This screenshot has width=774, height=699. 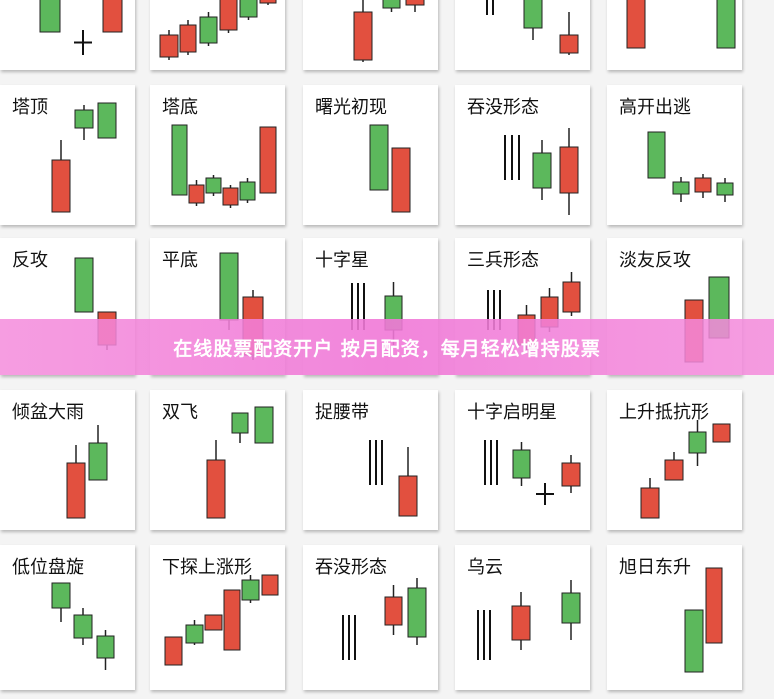 What do you see at coordinates (342, 412) in the screenshot?
I see `pattern-label: 捉腰带` at bounding box center [342, 412].